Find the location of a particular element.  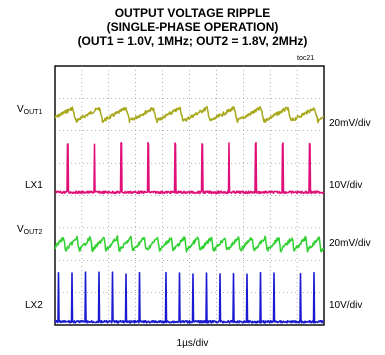

vout2-scale: 20mV/div is located at coordinates (350, 243).